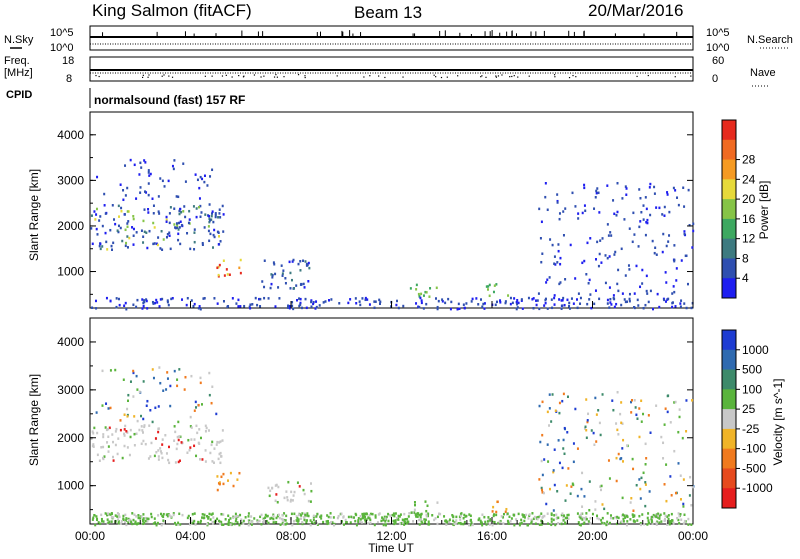 The width and height of the screenshot is (800, 559). Describe the element at coordinates (718, 48) in the screenshot. I see `noise-tick-right-bottom: 10^0` at that location.